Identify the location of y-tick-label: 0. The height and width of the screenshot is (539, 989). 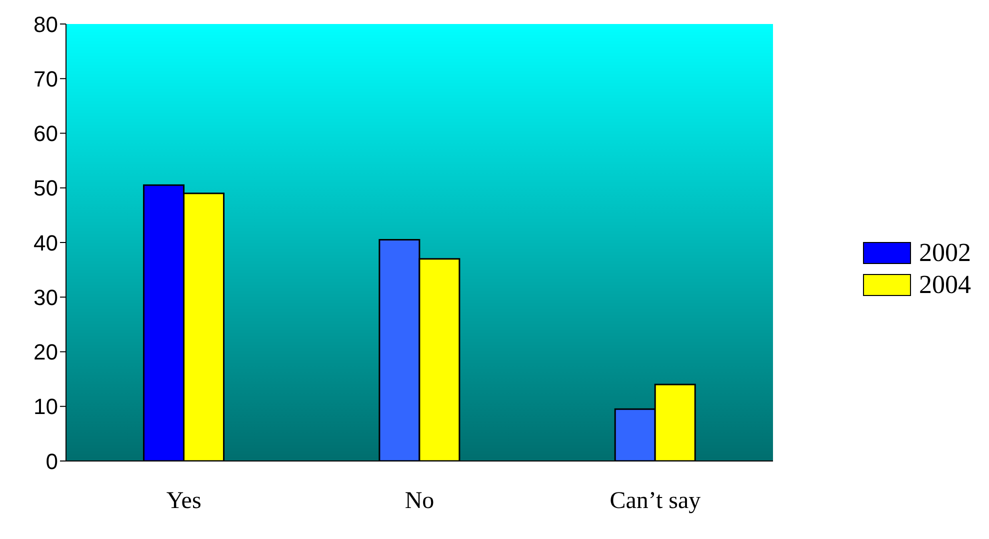
(52, 461).